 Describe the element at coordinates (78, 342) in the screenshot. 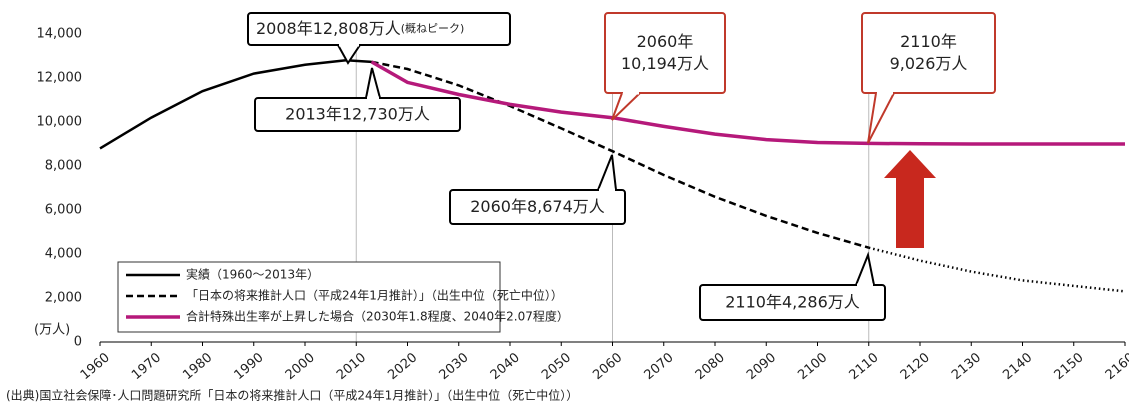

I see `y-tick-label: 0` at that location.